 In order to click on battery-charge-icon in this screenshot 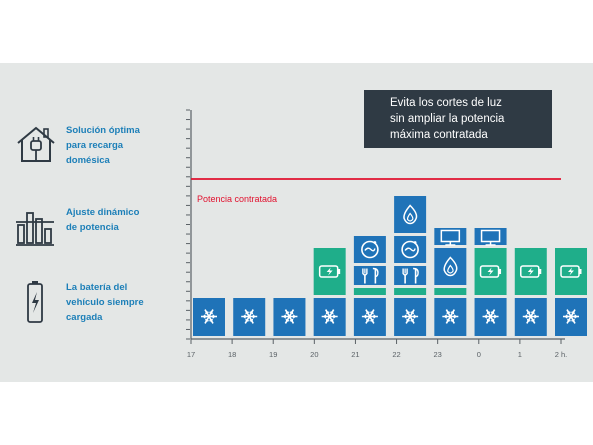, I will do `click(35, 302)`.